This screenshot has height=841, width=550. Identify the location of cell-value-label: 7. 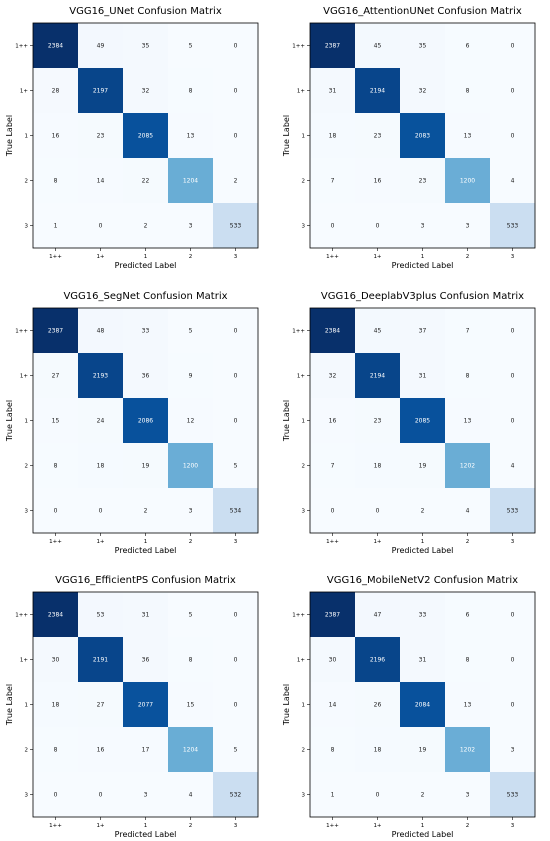
(468, 331).